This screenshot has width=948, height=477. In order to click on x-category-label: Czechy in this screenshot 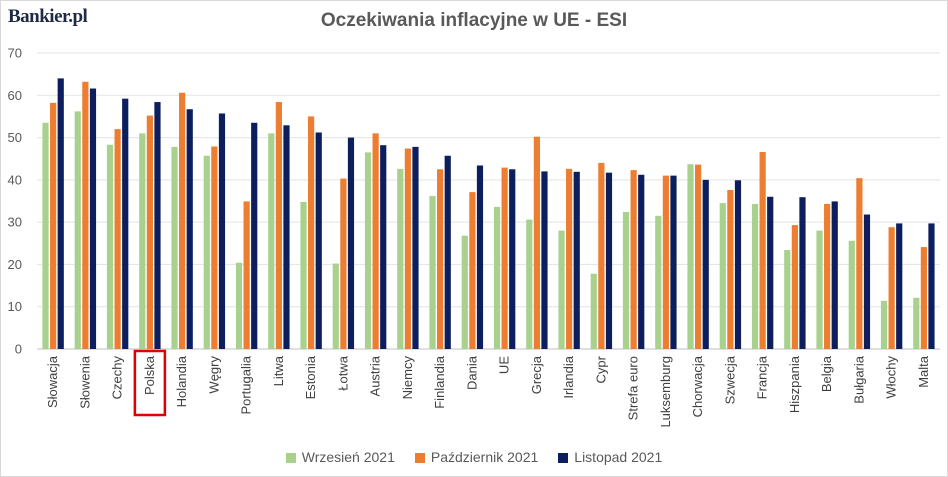, I will do `click(117, 378)`.